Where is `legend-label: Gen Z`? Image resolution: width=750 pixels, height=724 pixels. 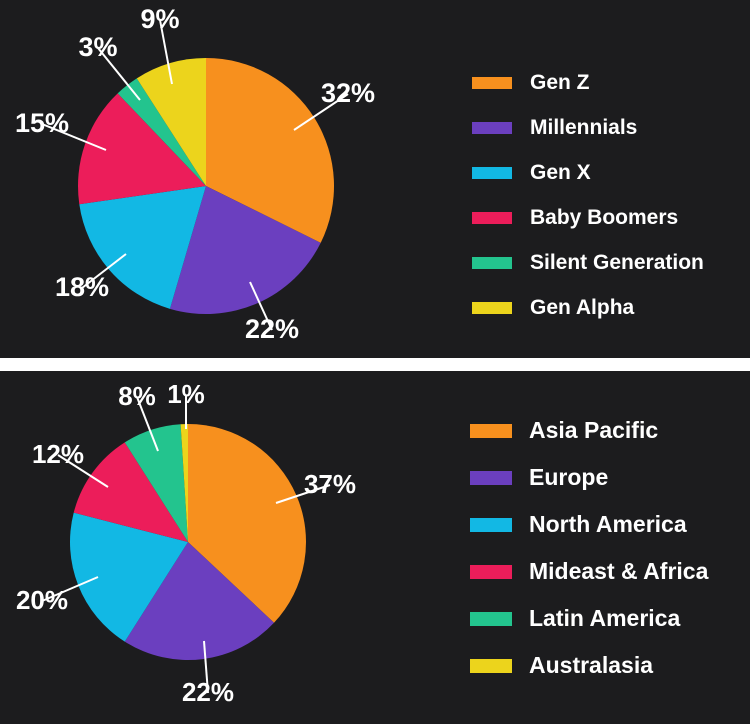 legend-label: Gen Z is located at coordinates (560, 82).